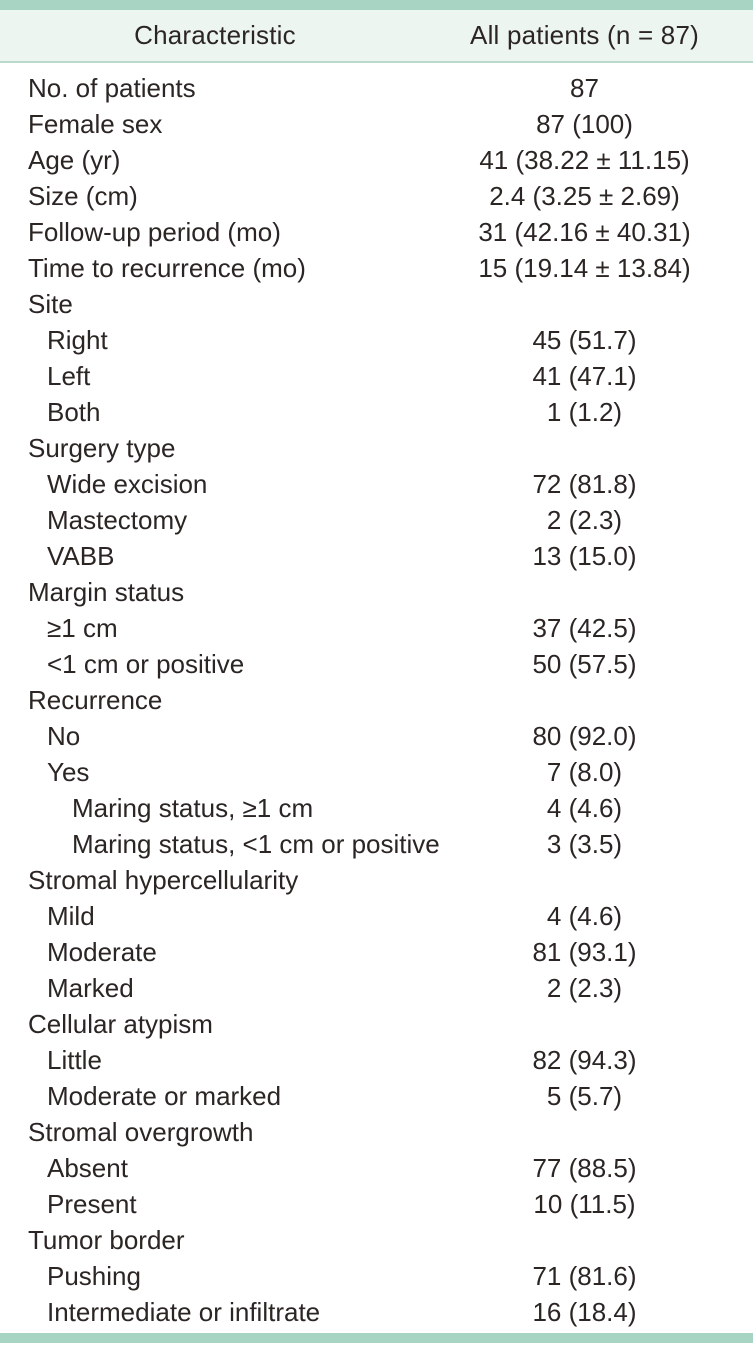 This screenshot has height=1347, width=753. What do you see at coordinates (376, 448) in the screenshot?
I see `table-row: Surgery type` at bounding box center [376, 448].